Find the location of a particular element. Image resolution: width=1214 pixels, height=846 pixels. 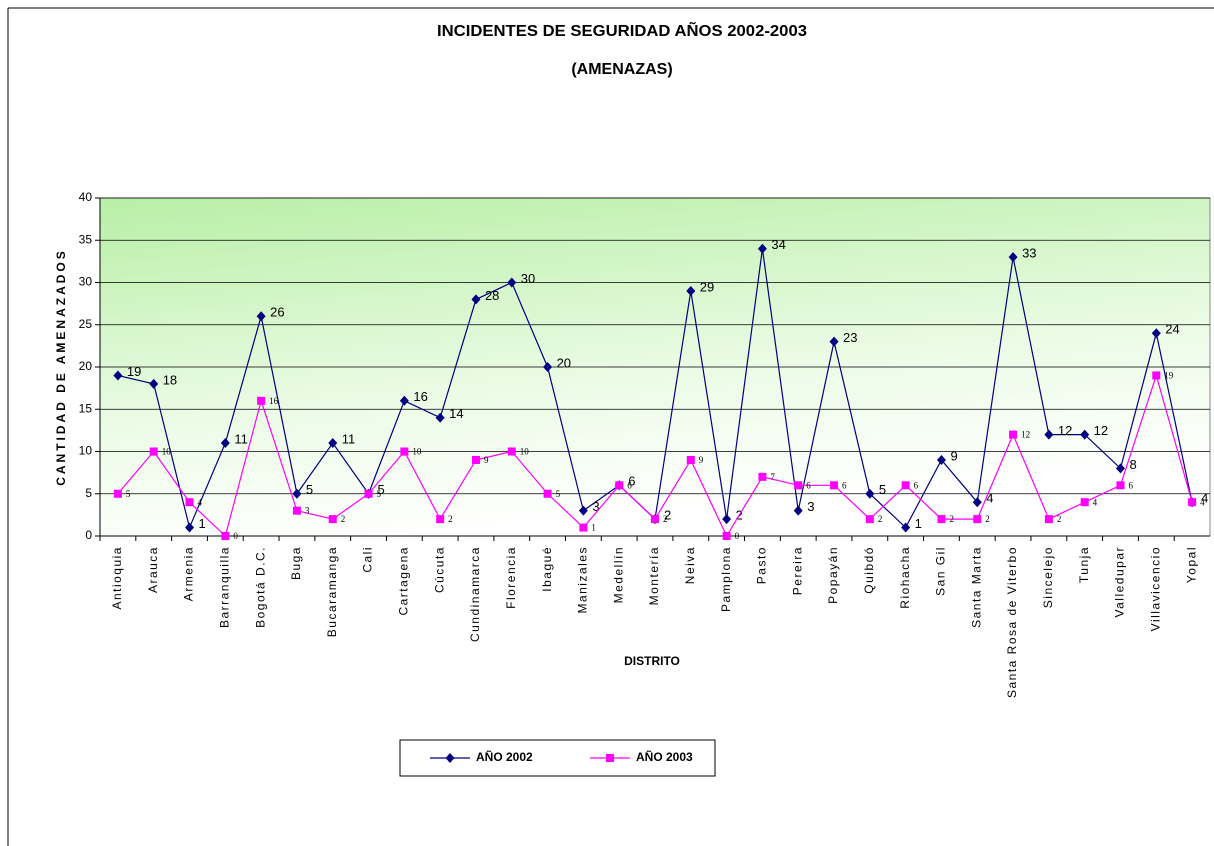

x-tick-label: Buga is located at coordinates (296, 563).